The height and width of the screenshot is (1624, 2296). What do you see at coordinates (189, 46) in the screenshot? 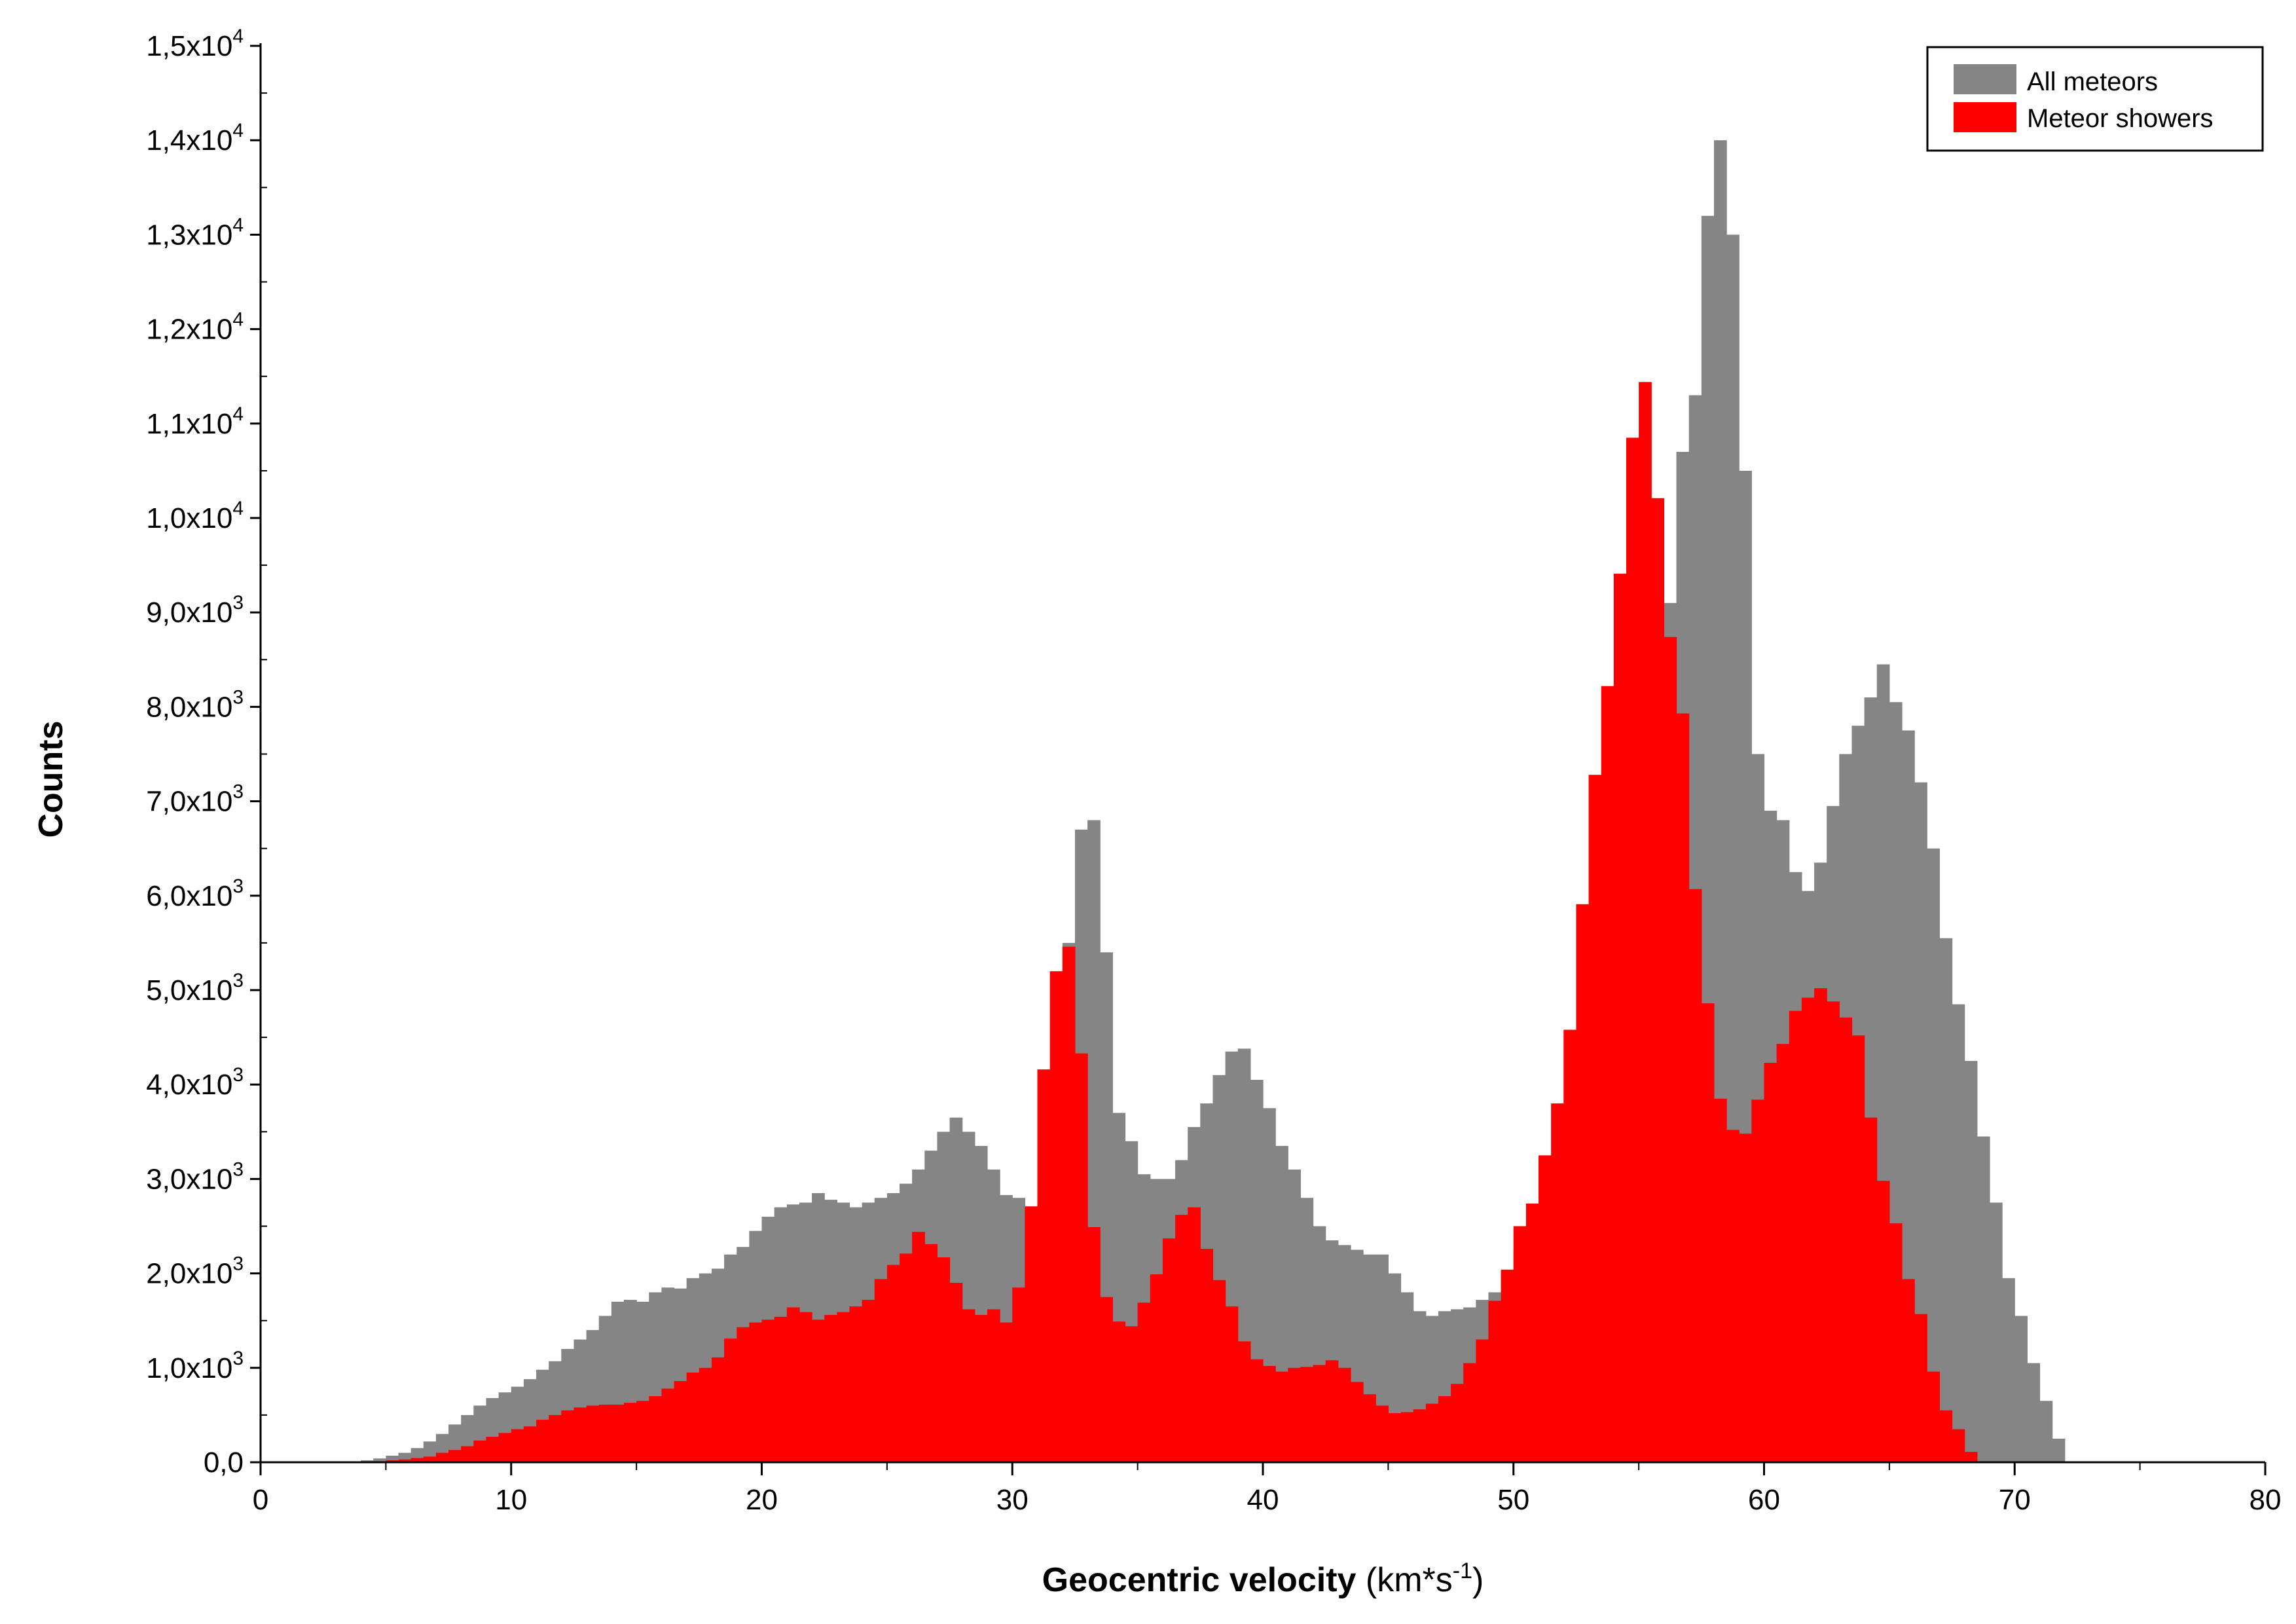
I see `y-tick-mantissa: 1,5x10` at bounding box center [189, 46].